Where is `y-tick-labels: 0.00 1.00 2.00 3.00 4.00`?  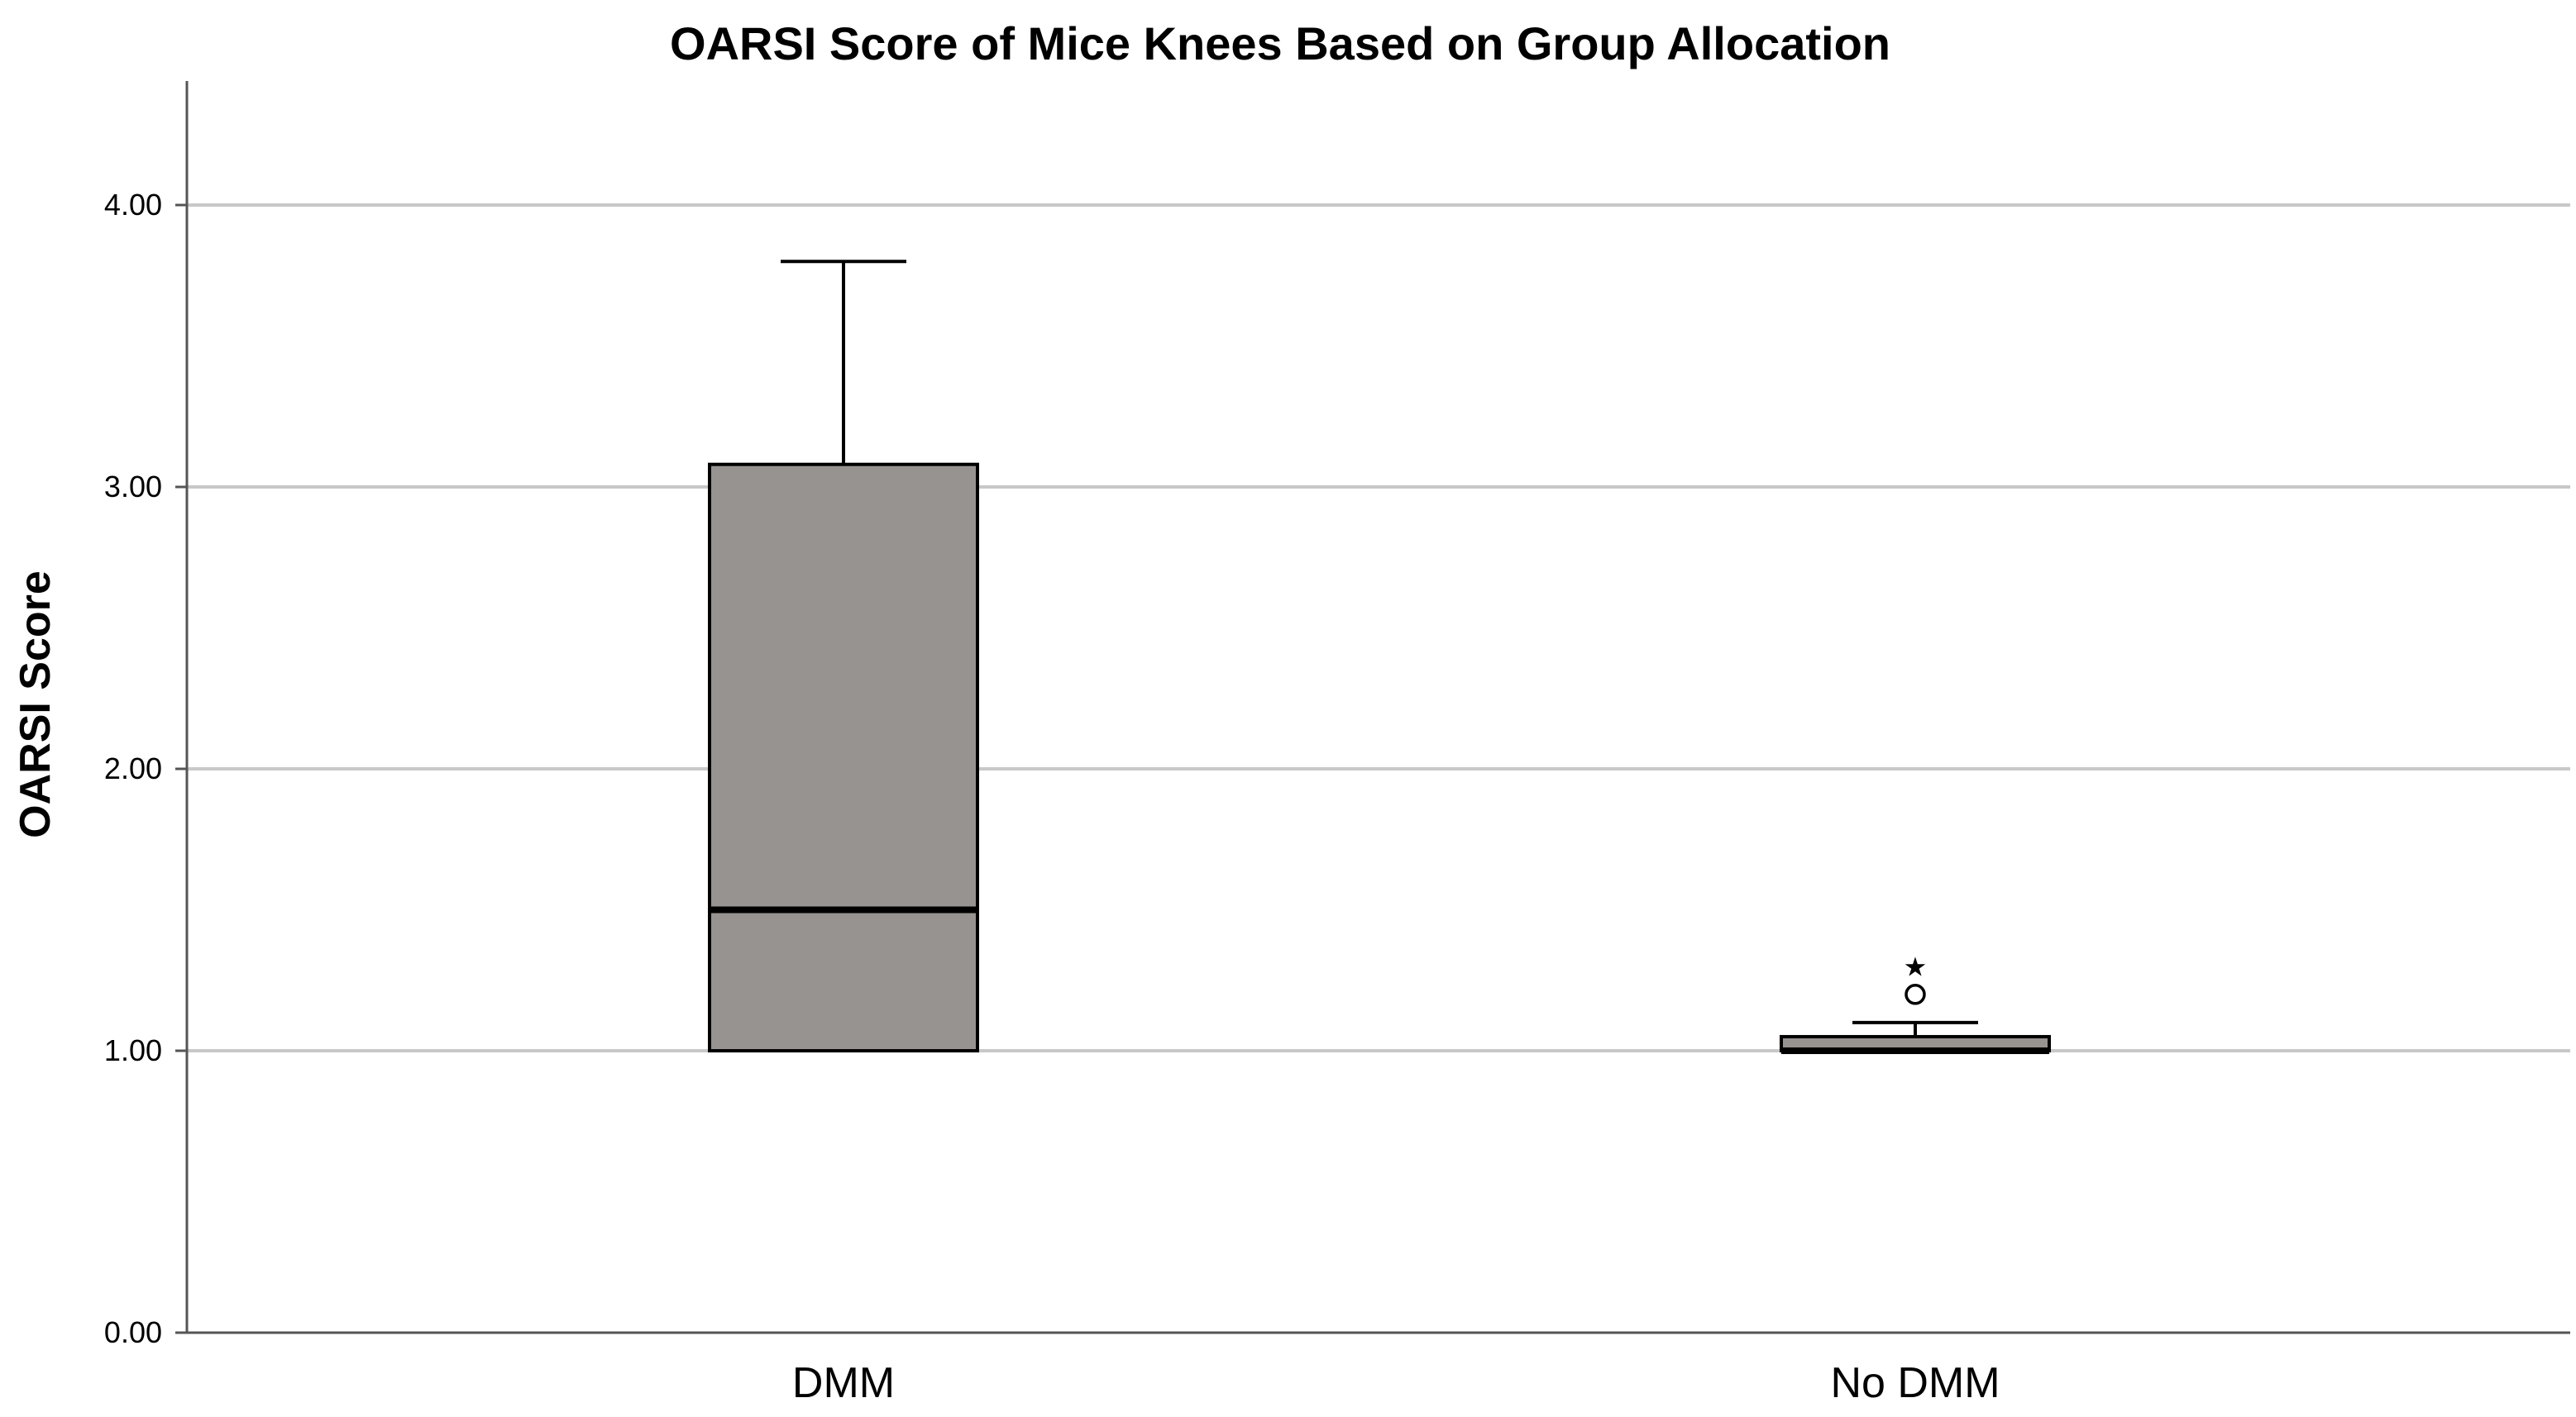
y-tick-labels: 0.00 1.00 2.00 3.00 4.00 is located at coordinates (133, 768).